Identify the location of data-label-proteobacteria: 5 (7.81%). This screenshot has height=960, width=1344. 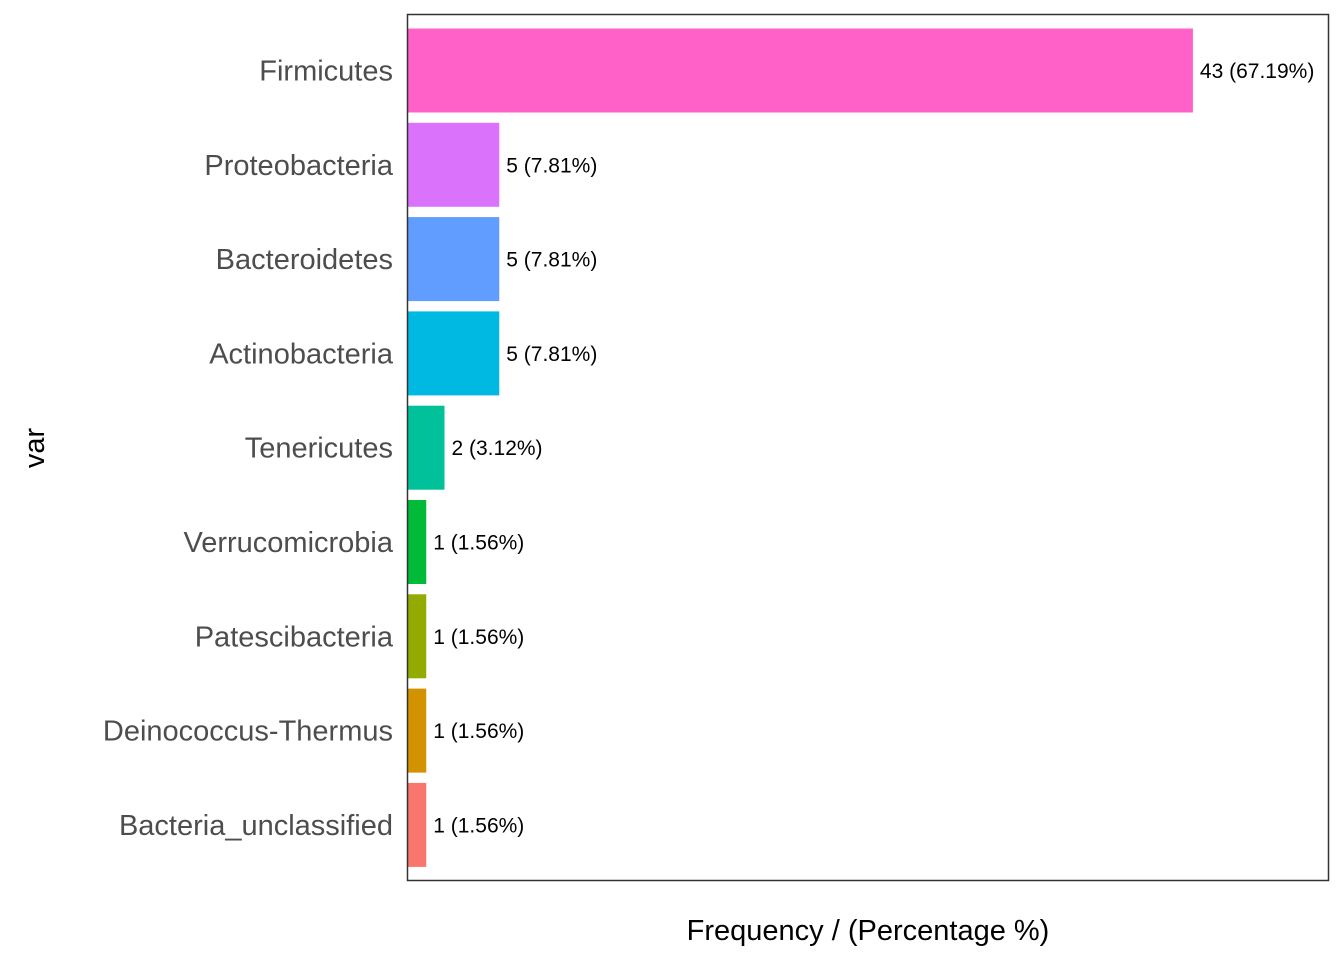
(551, 165).